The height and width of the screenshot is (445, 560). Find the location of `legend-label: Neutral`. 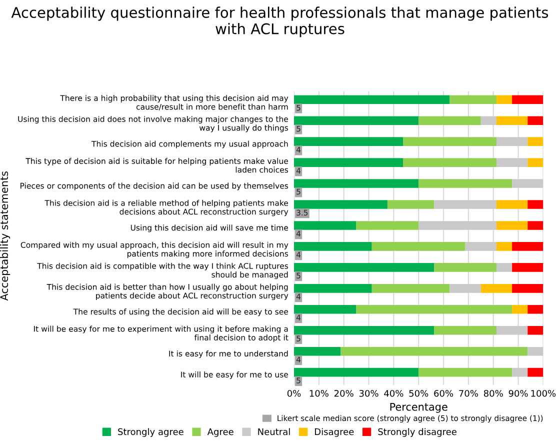

legend-label: Neutral is located at coordinates (274, 432).